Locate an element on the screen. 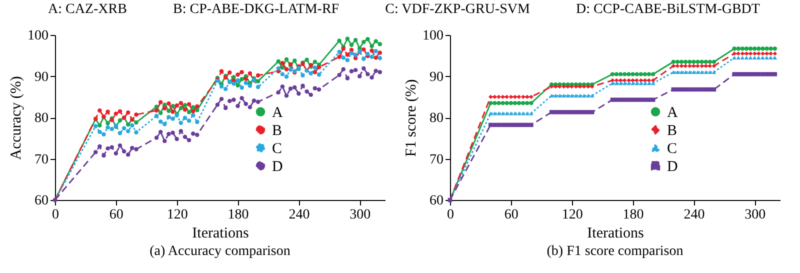 This screenshot has height=273, width=800. x-tick-label: 180 is located at coordinates (633, 215).